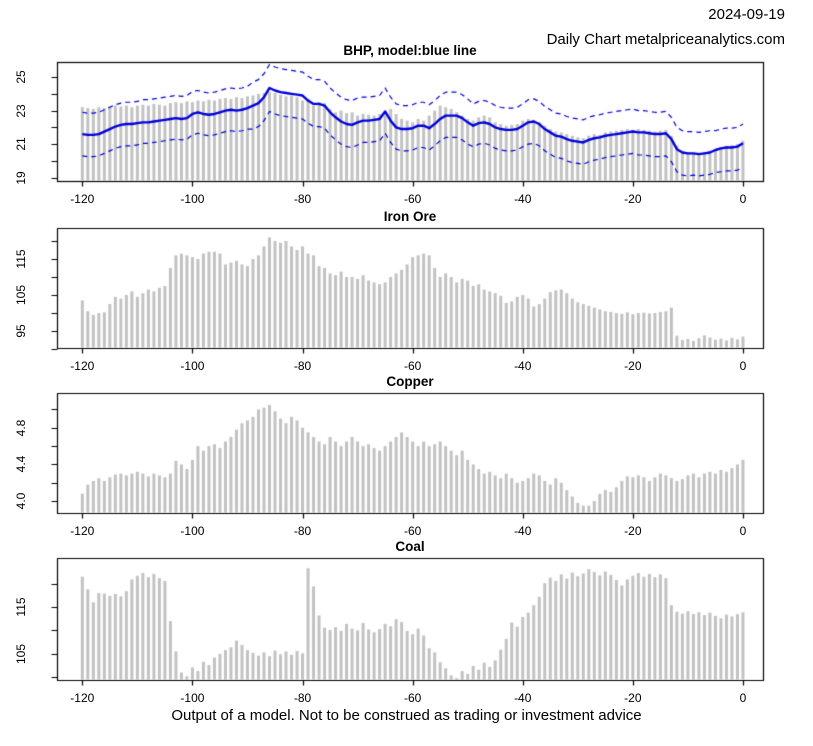 Image resolution: width=813 pixels, height=746 pixels. Describe the element at coordinates (523, 698) in the screenshot. I see `x-tick-label-p4--40: -40` at that location.